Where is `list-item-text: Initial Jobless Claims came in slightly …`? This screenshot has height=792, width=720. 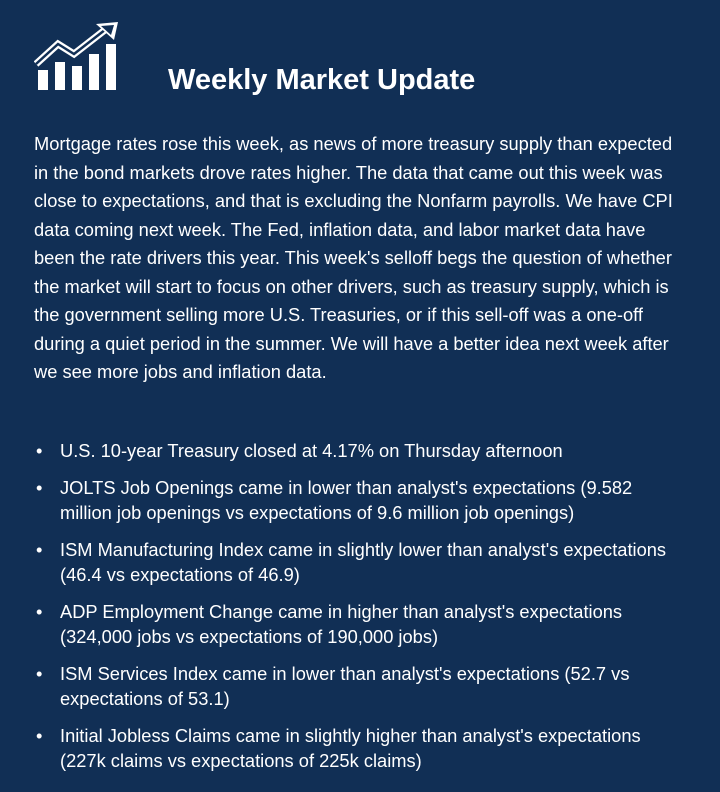 list-item-text: Initial Jobless Claims came in slightly … is located at coordinates (350, 748).